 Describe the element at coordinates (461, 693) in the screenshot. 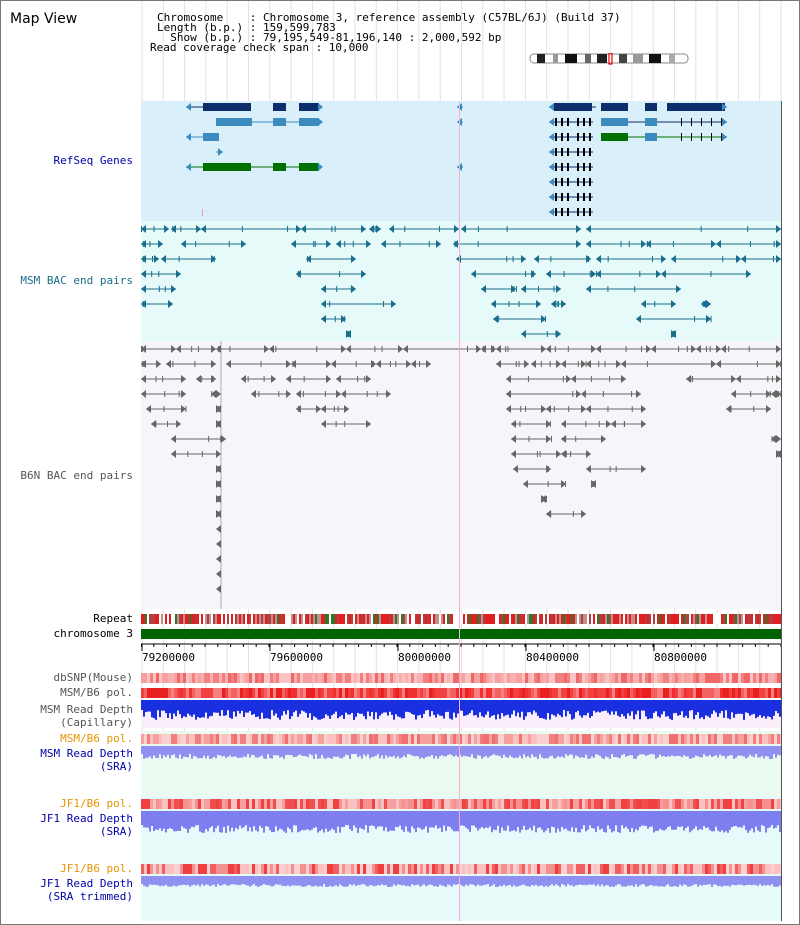

I see `msm-b6-pol-track` at that location.